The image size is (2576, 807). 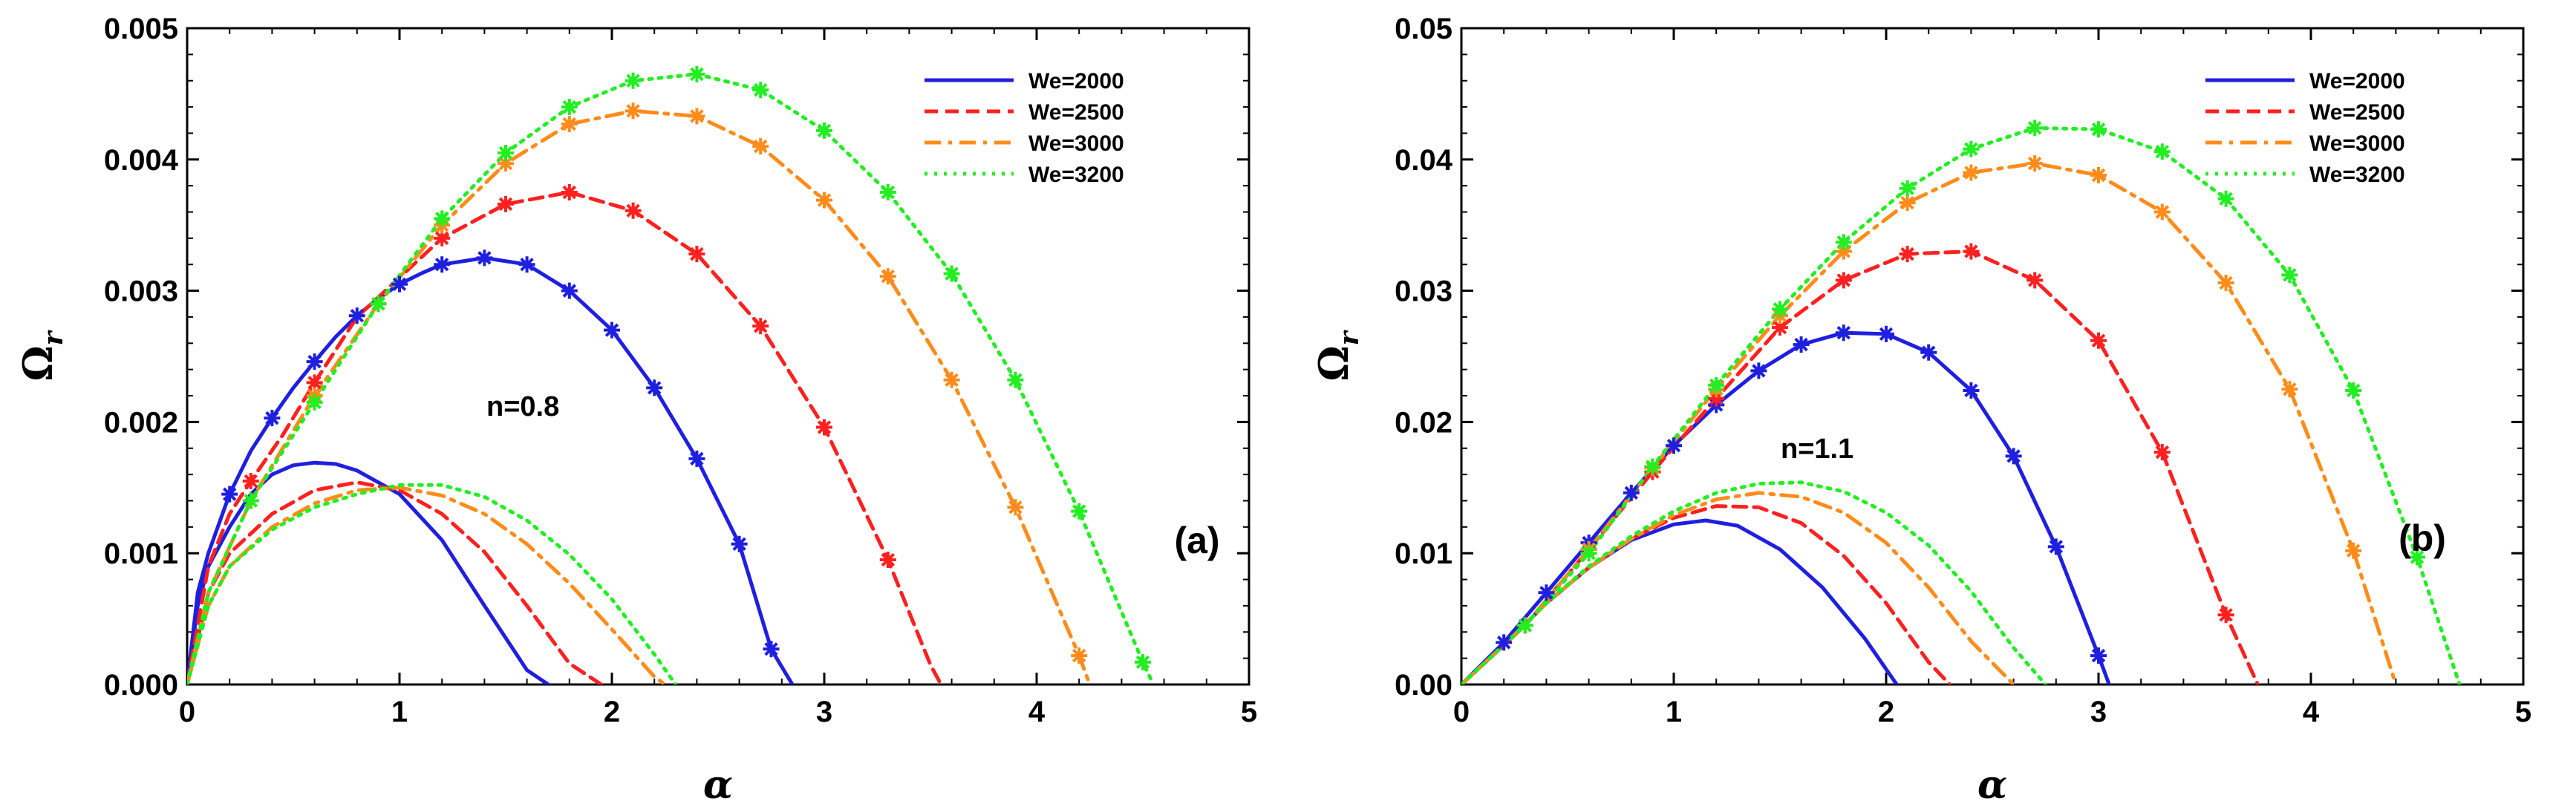 I want to click on y-tick-label: 0.00, so click(x=1423, y=685).